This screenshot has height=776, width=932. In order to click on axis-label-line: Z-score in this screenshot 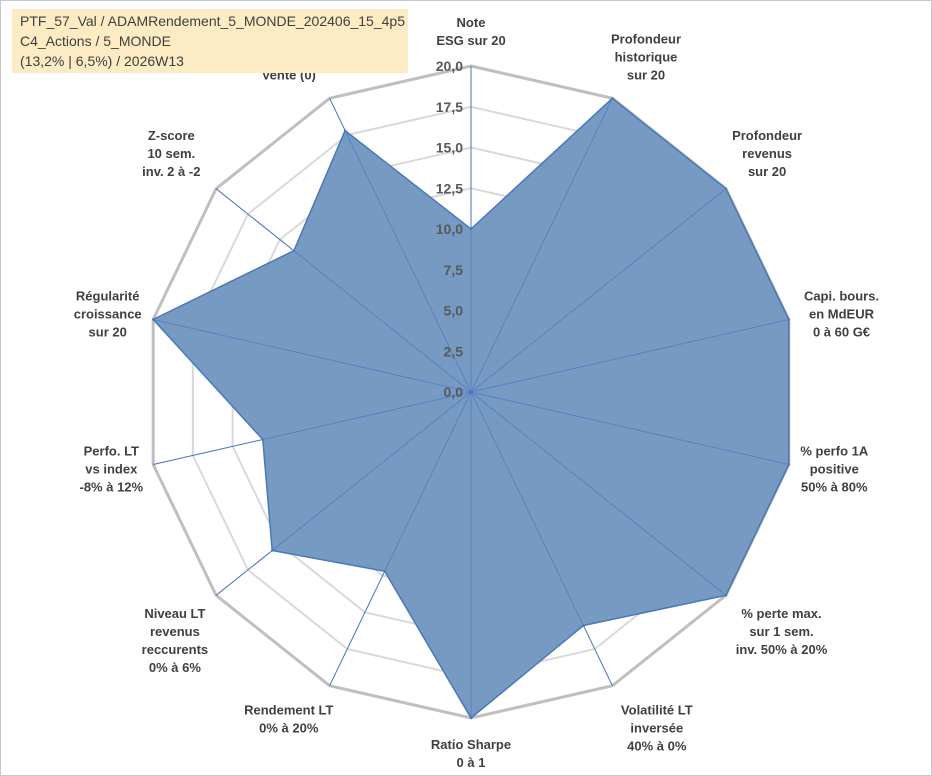, I will do `click(171, 135)`.